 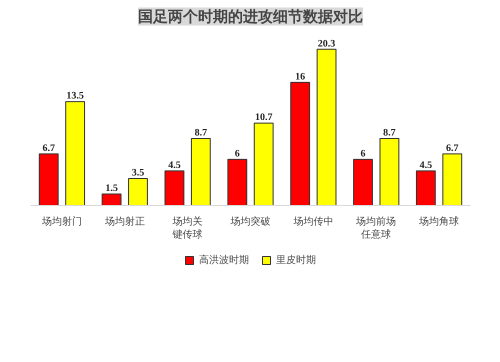 What do you see at coordinates (439, 222) in the screenshot?
I see `x-tick-label: 场均角球` at bounding box center [439, 222].